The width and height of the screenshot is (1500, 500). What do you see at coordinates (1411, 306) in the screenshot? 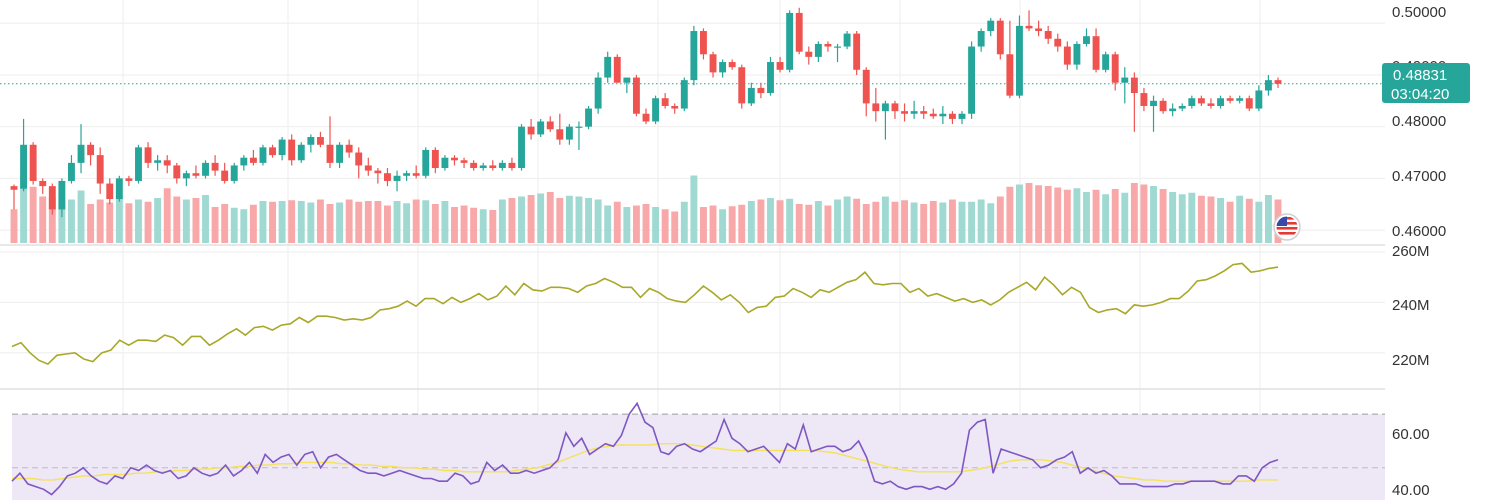
I see `obv-axis: 260M 240M 220M` at bounding box center [1411, 306].